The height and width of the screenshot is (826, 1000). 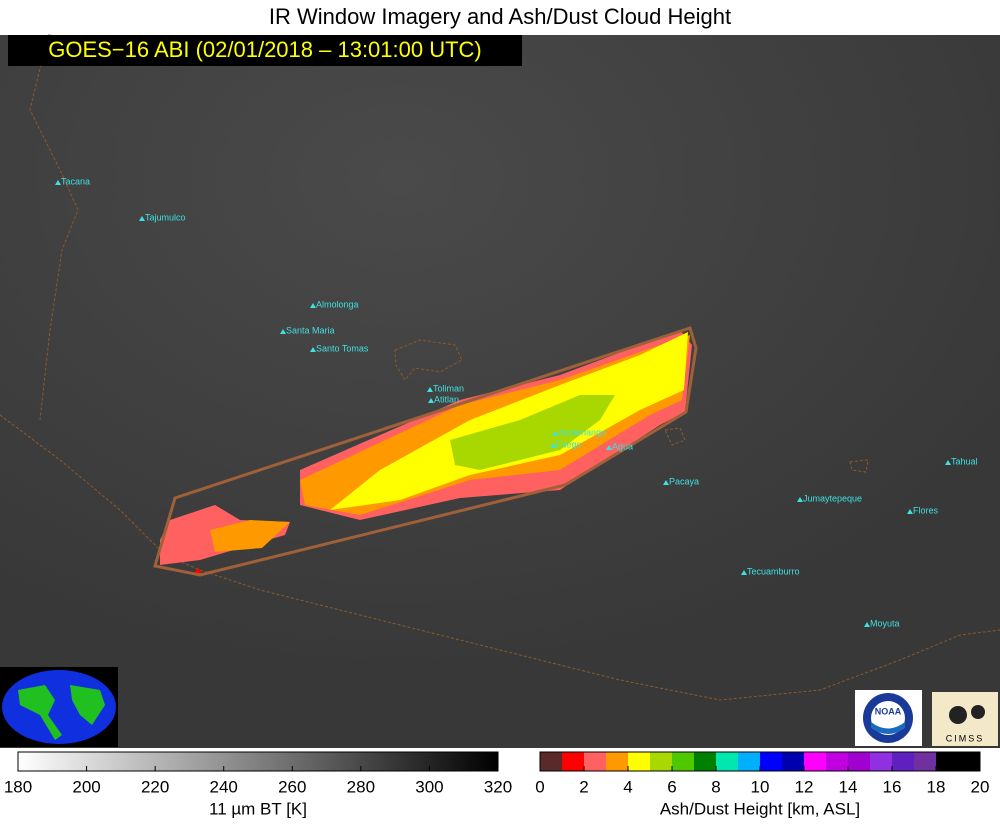 What do you see at coordinates (965, 738) in the screenshot?
I see `cimss-text: CIMSS` at bounding box center [965, 738].